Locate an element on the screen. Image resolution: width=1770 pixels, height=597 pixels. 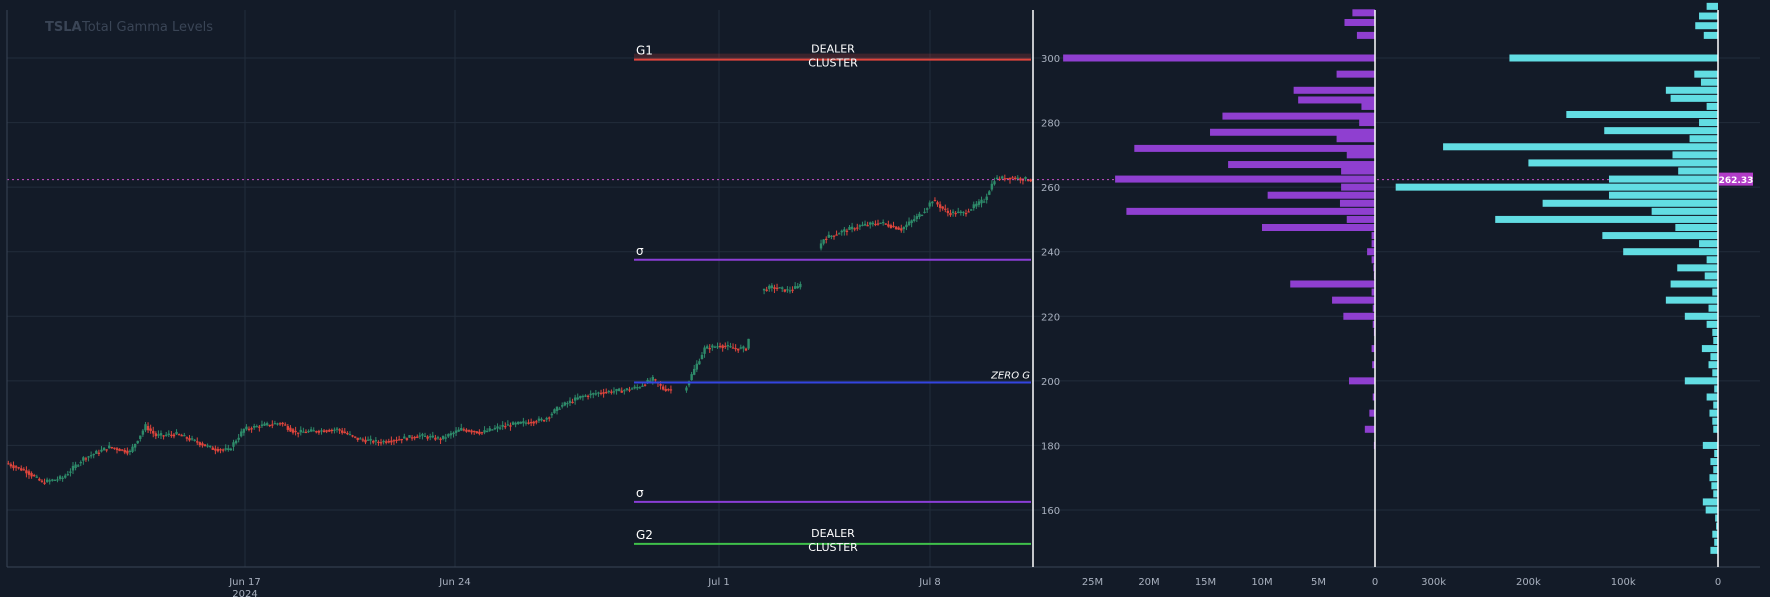
date-tick-label: Jun 17 is located at coordinates (244, 582).